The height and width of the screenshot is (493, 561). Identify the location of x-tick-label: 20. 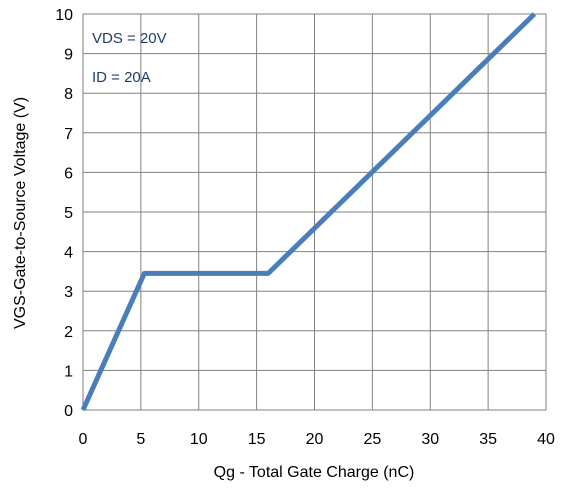
(315, 439).